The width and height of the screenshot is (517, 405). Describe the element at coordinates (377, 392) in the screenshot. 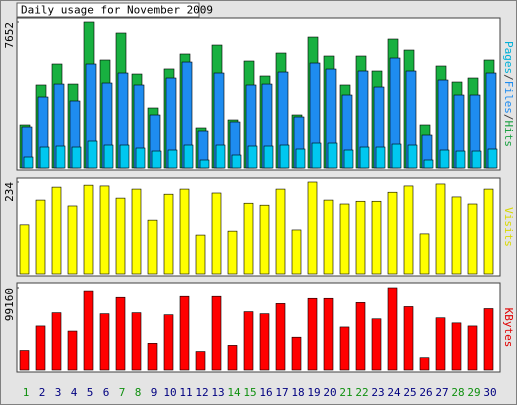

I see `x-tick-label: 23` at that location.